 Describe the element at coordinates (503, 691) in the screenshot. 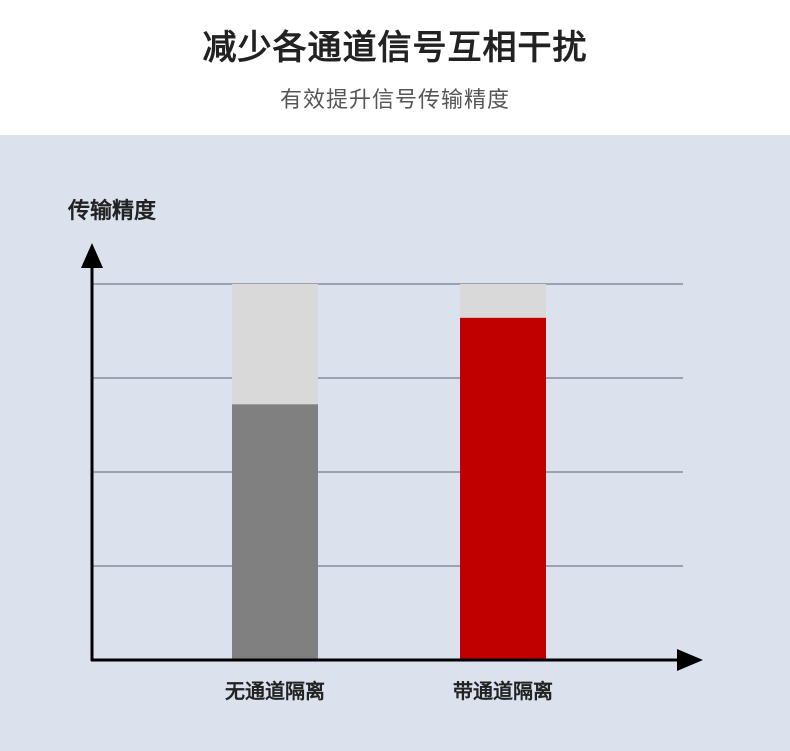

I see `x-tick-label: 带通道隔离` at that location.